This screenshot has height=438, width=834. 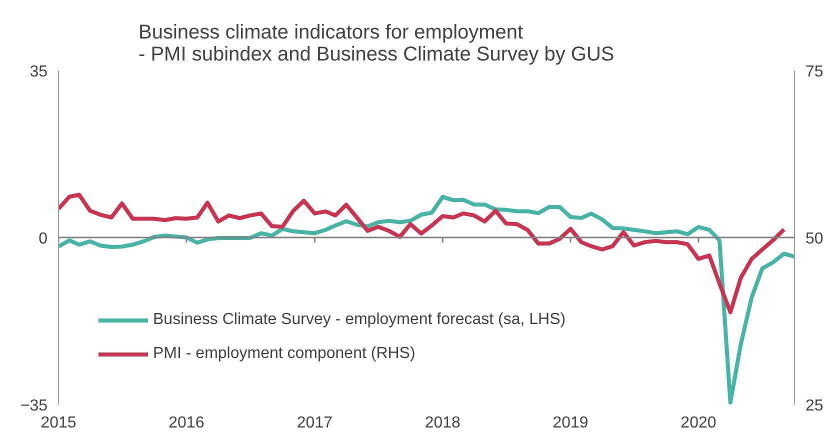 What do you see at coordinates (442, 423) in the screenshot?
I see `x-tick-label: 2018` at bounding box center [442, 423].